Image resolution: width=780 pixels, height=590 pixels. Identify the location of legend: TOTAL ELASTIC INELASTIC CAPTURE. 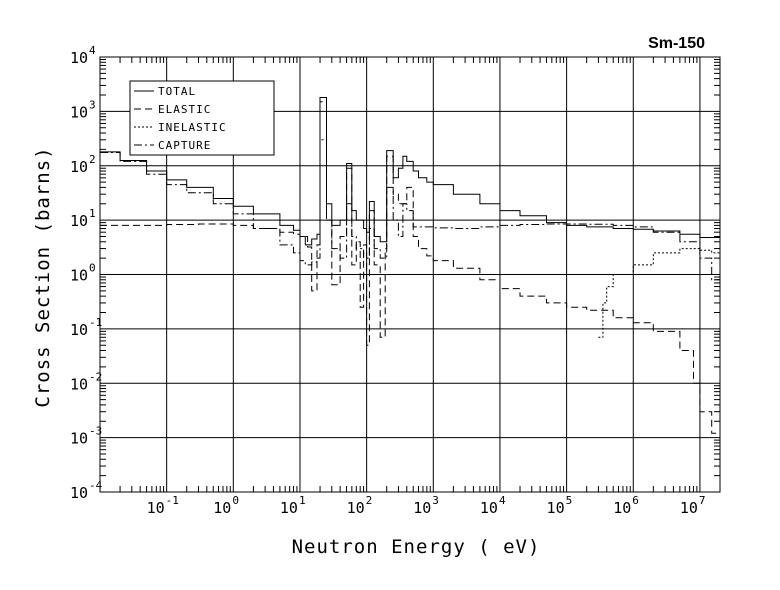
(202, 118).